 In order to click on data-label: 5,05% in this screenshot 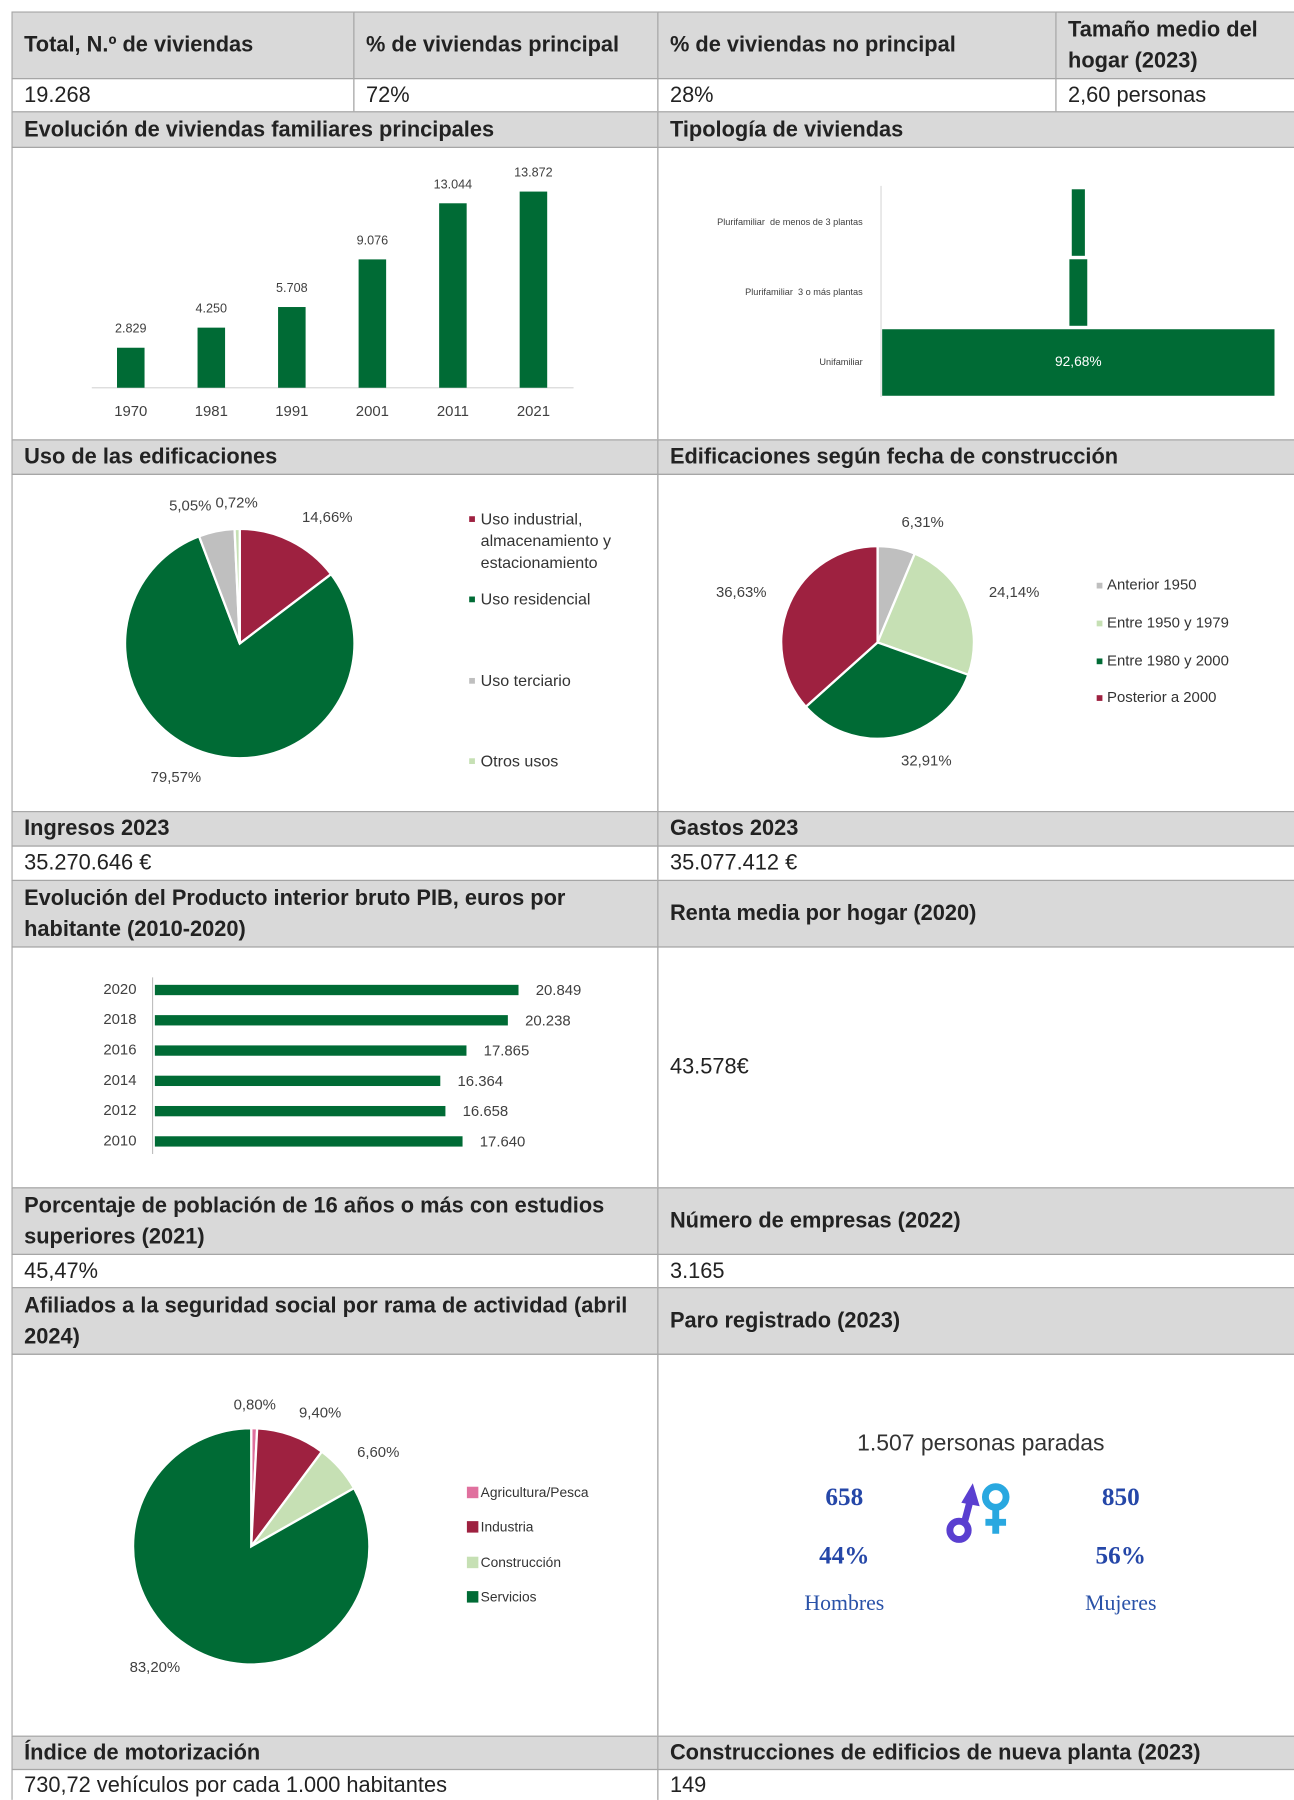, I will do `click(190, 506)`.